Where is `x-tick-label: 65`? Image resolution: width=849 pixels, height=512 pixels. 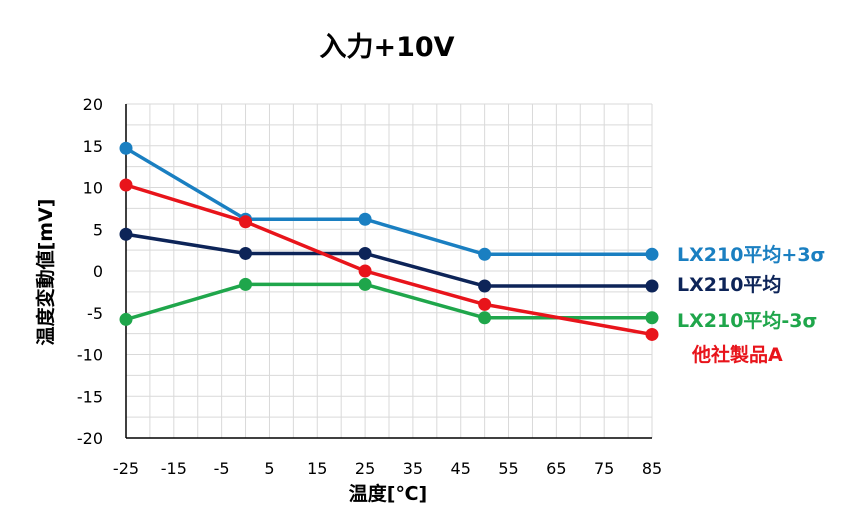 x-tick-label: 65 is located at coordinates (556, 468).